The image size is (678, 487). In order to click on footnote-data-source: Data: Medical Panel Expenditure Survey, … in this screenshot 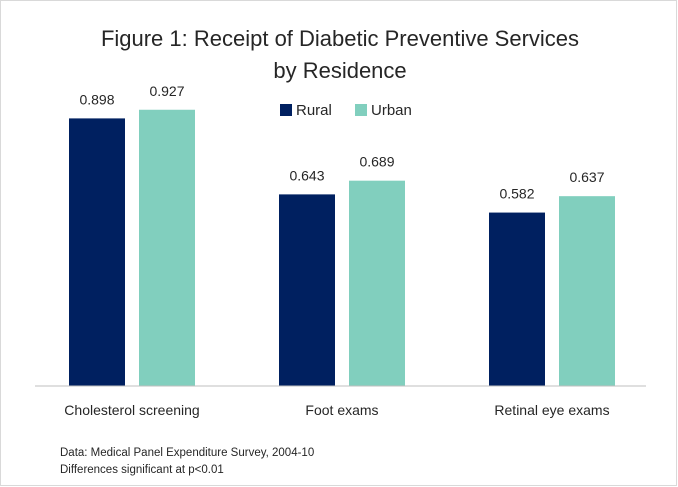, I will do `click(187, 453)`.